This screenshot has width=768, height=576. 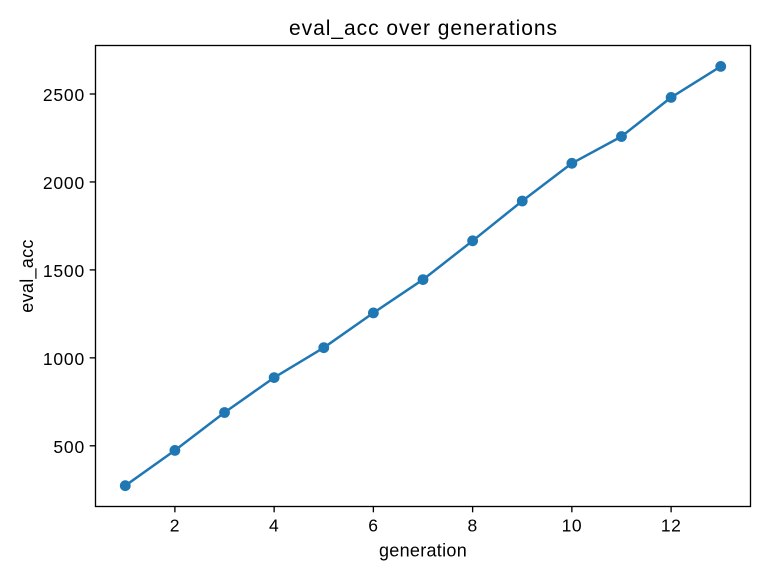 I want to click on svg-text: 6, so click(x=373, y=526).